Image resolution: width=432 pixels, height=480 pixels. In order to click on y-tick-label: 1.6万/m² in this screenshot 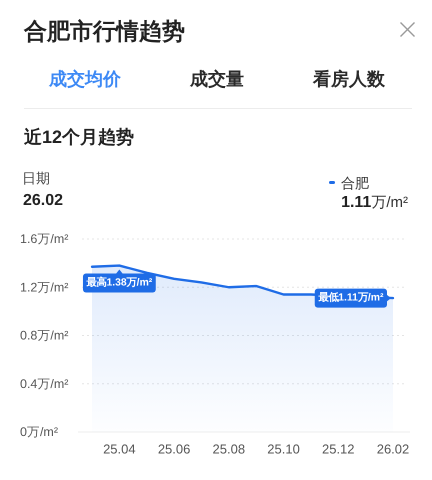, I will do `click(44, 239)`.